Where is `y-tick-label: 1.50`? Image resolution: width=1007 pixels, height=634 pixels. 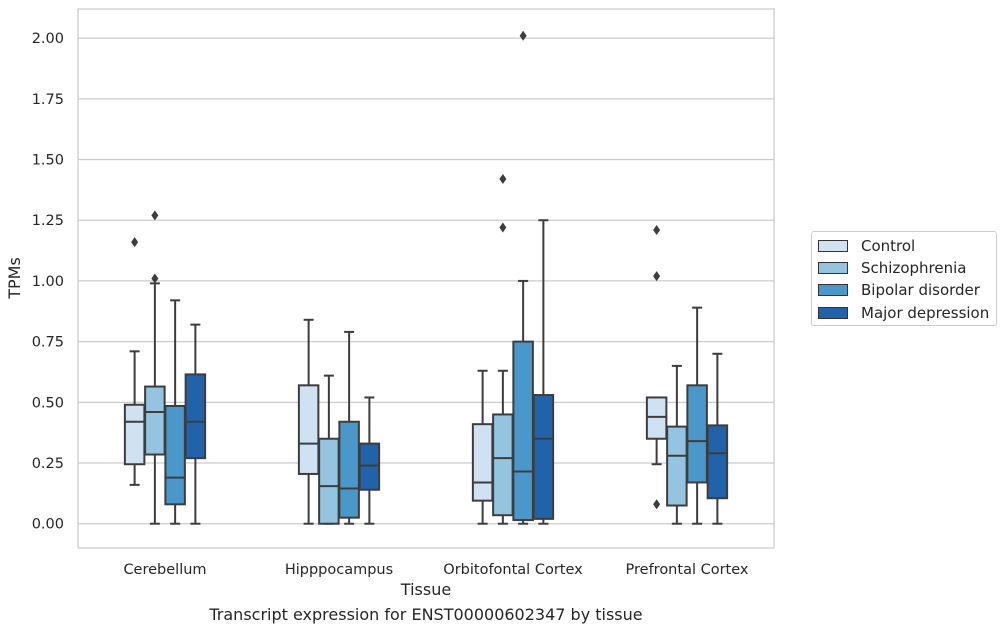
y-tick-label: 1.50 is located at coordinates (48, 161).